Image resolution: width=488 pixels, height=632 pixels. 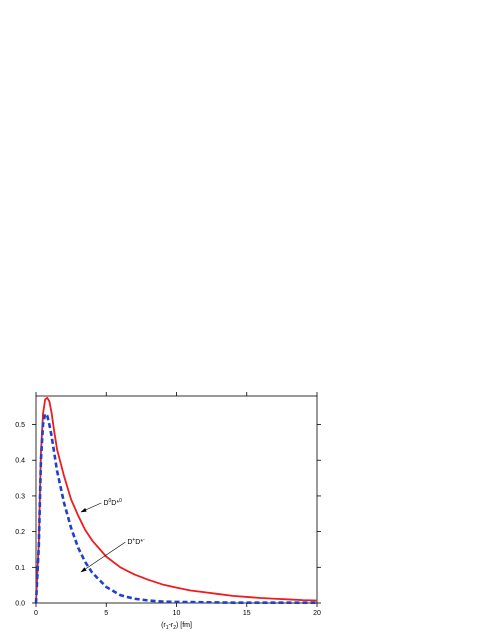 I want to click on x-tick-label: 15, so click(x=247, y=613).